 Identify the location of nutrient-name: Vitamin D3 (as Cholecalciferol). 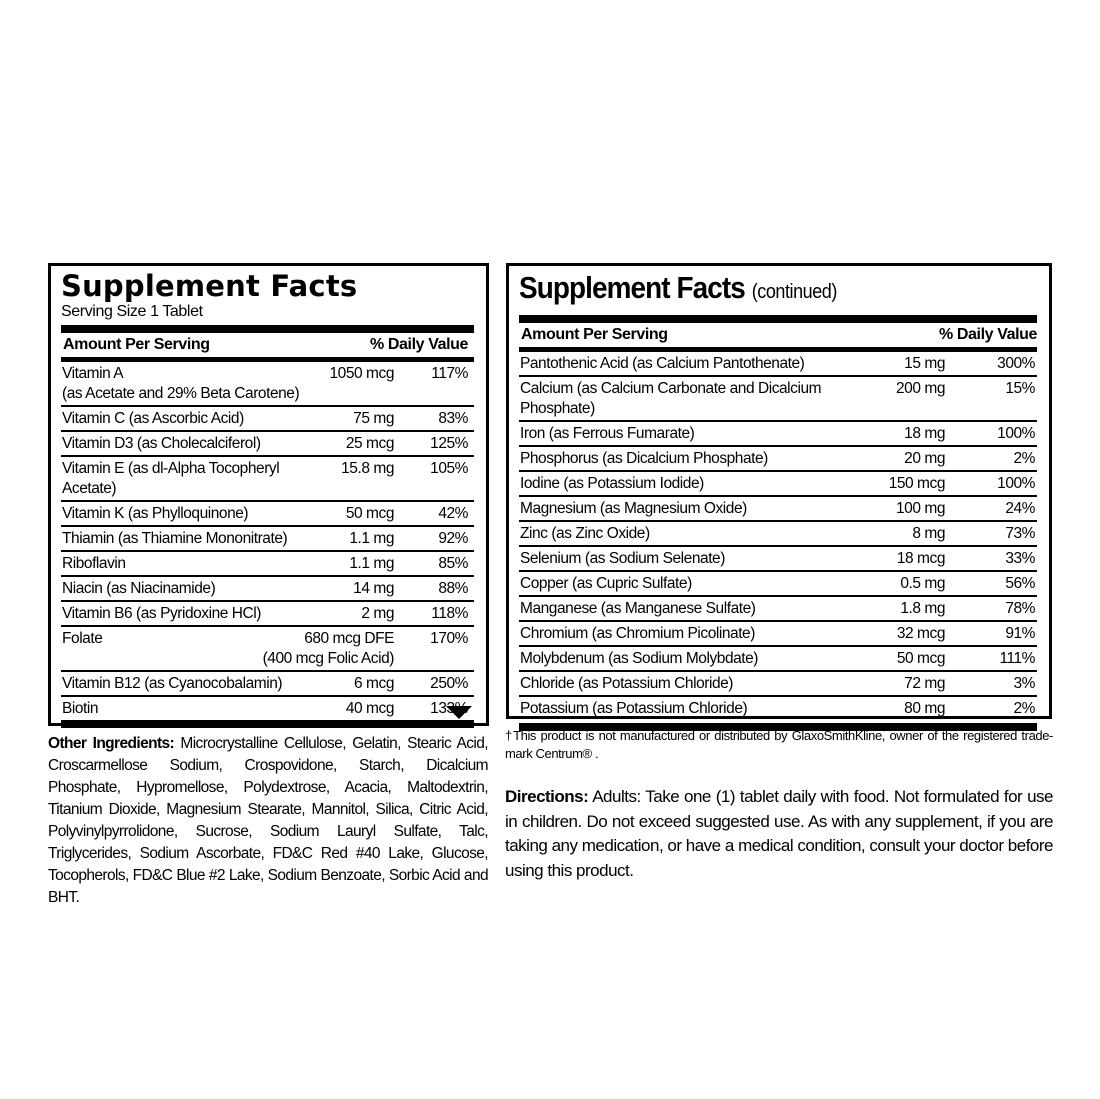
(183, 444).